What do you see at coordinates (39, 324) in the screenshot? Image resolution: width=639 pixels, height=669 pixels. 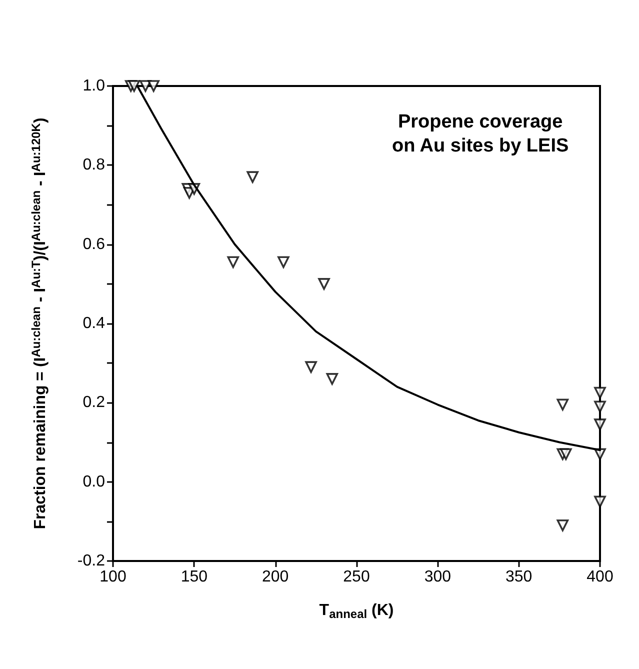 I see `text: Fraction remaining = (IAu:clean - IAu:T)/(IAu:clean - IAu:120K)` at bounding box center [39, 324].